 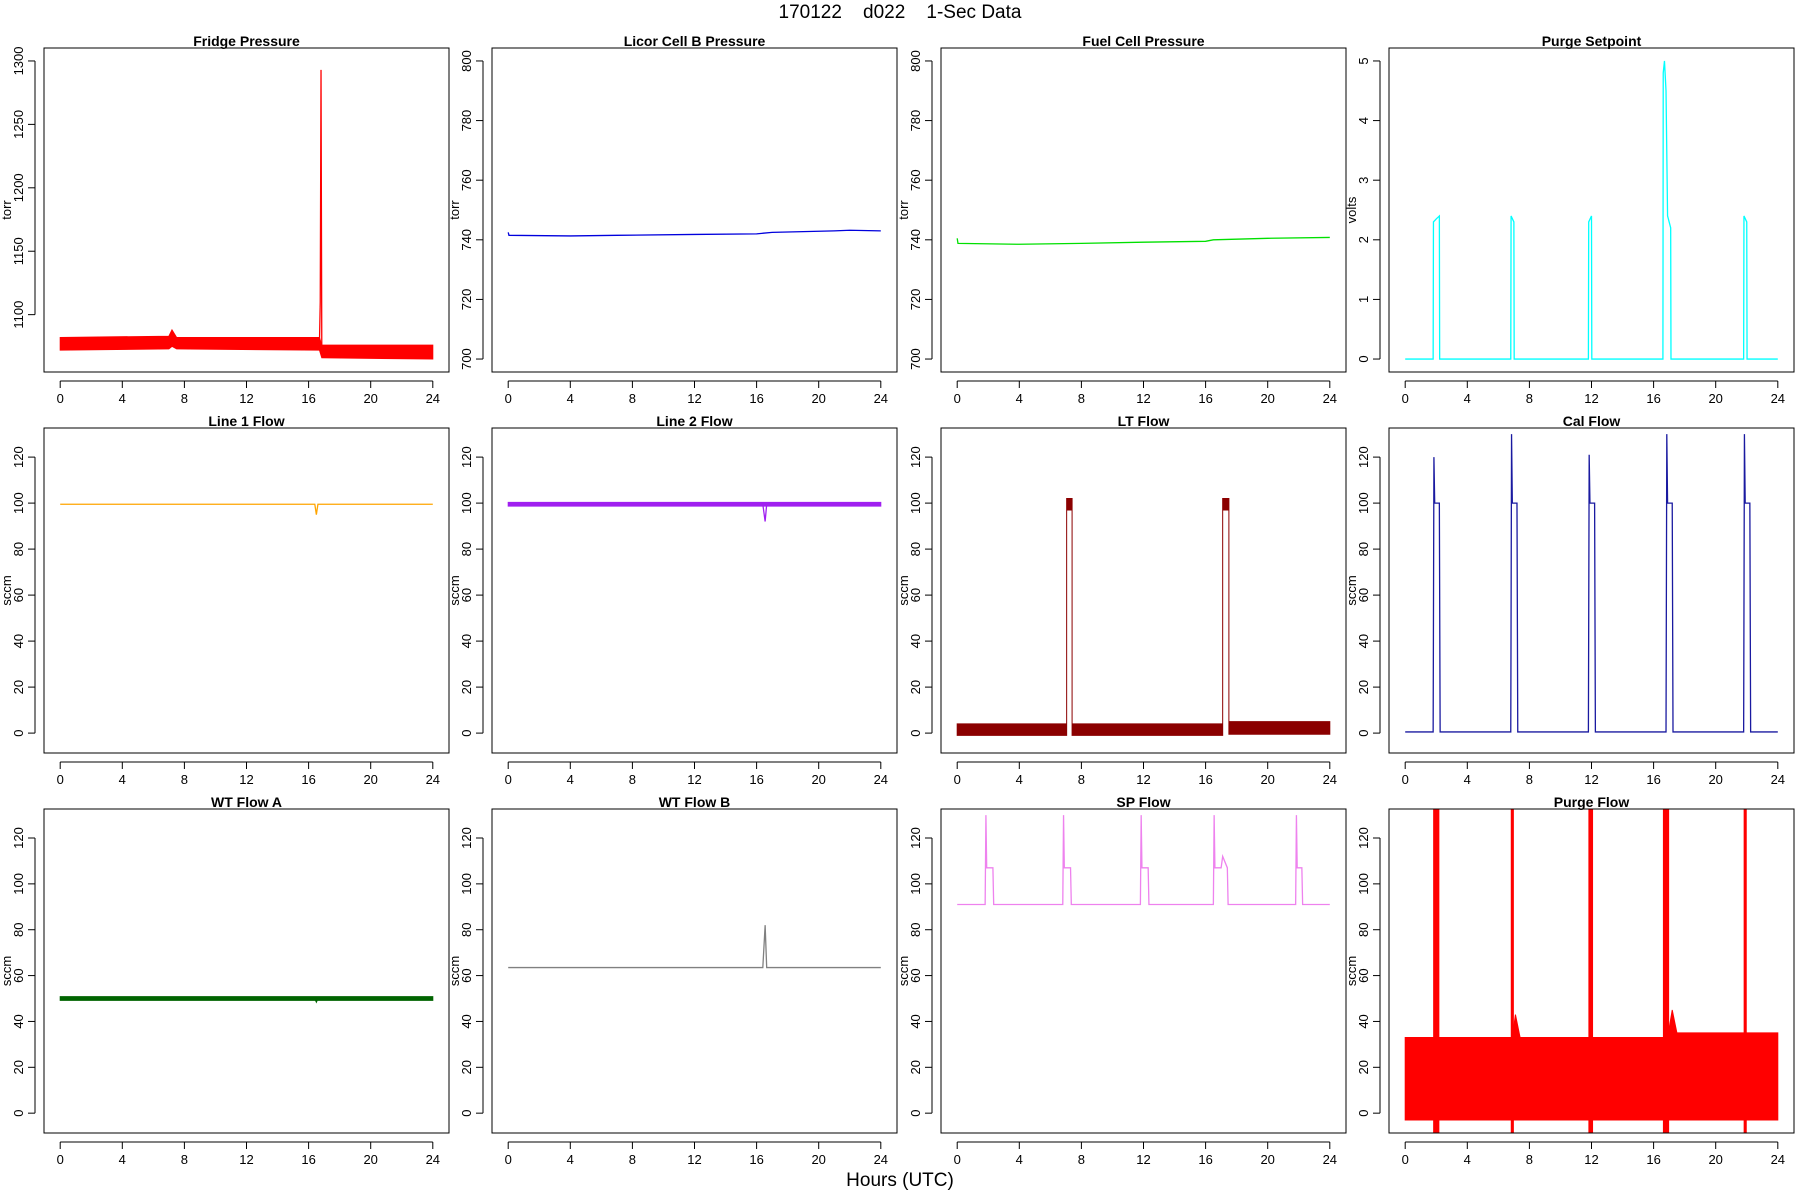 I want to click on chart-panel: 0 4 8 12 16 20 24 0 20 40 60 80 100 120 sccm Cal Flow, so click(x=1569, y=600).